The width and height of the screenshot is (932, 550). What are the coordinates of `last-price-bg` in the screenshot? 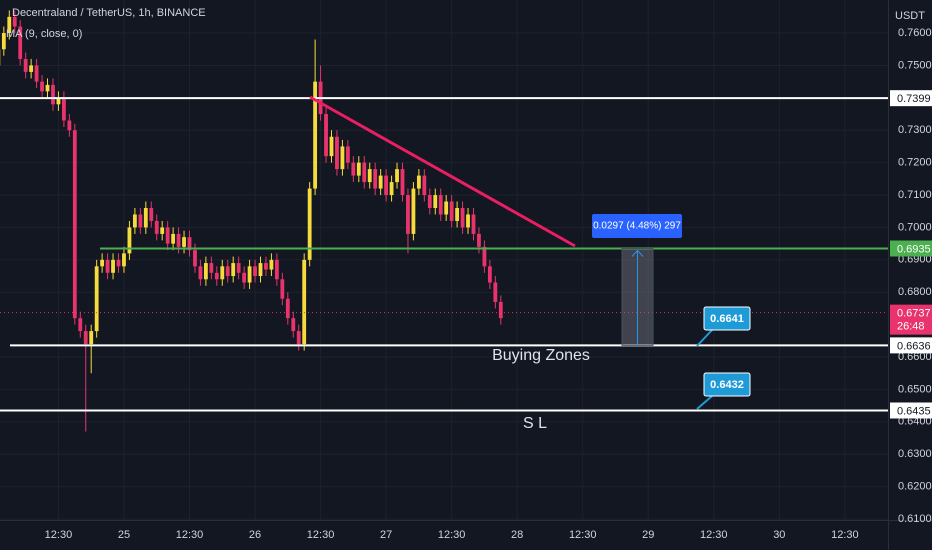 It's located at (911, 319).